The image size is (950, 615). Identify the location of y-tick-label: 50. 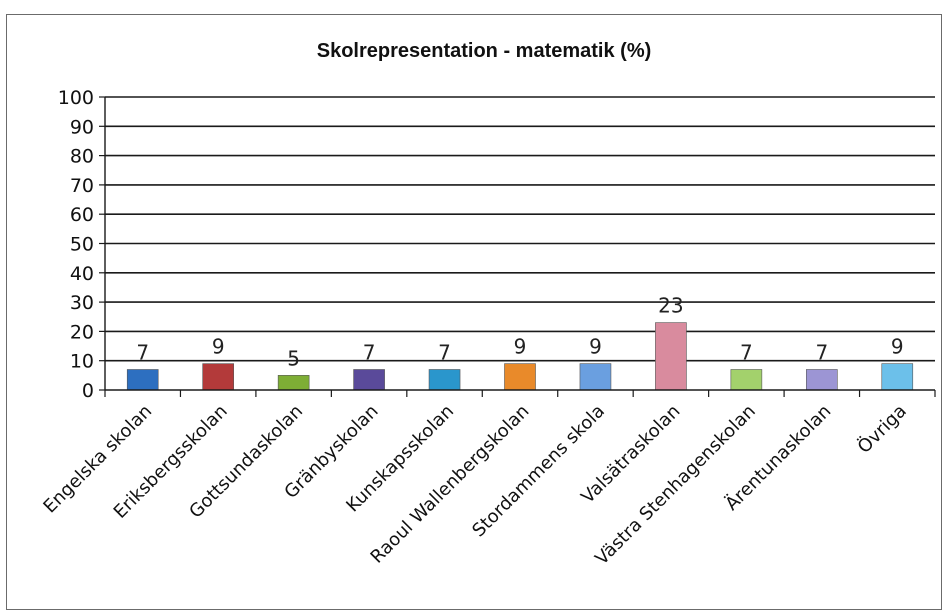
(82, 245).